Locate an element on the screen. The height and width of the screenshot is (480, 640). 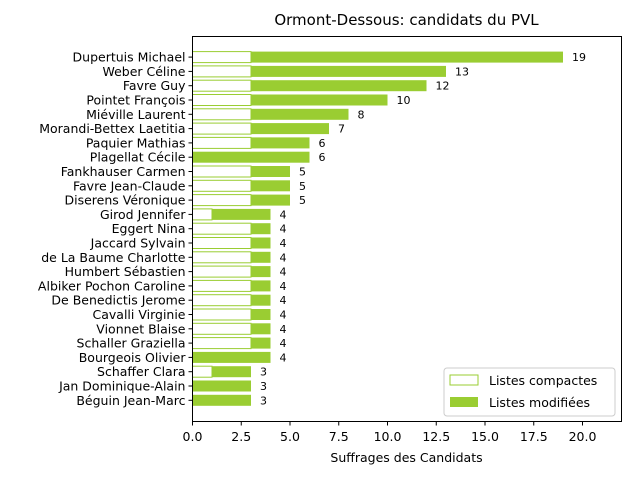
legend: Listes compactes Listes modifiées is located at coordinates (529, 392).